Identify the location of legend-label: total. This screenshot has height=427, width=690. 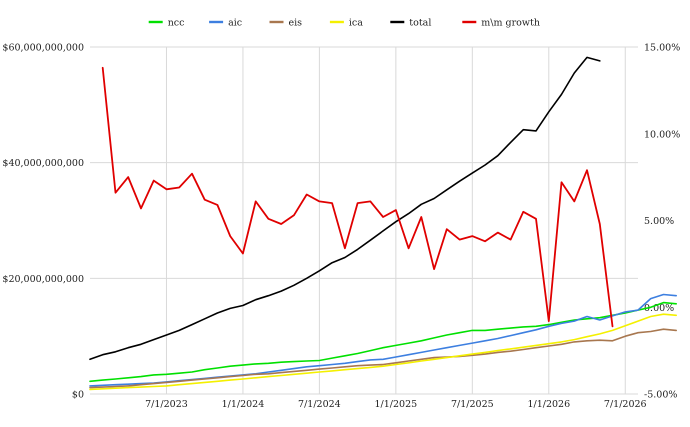
(420, 23).